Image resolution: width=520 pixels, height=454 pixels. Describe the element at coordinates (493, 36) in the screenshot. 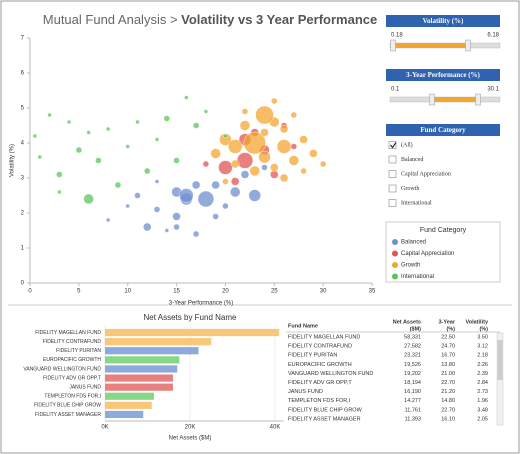

I see `slider-max: 6.18` at that location.